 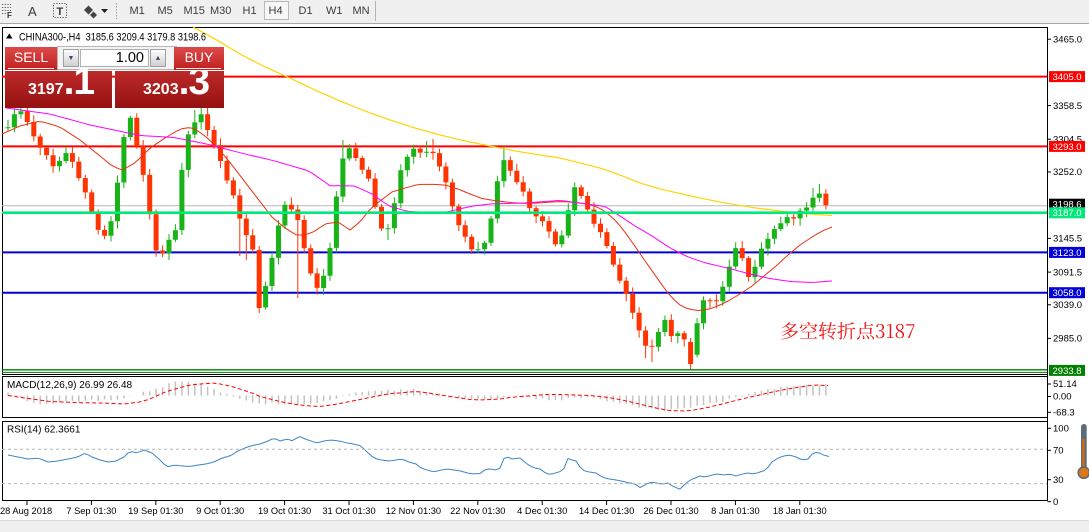 What do you see at coordinates (1067, 39) in the screenshot?
I see `svg-text: 3465.0` at bounding box center [1067, 39].